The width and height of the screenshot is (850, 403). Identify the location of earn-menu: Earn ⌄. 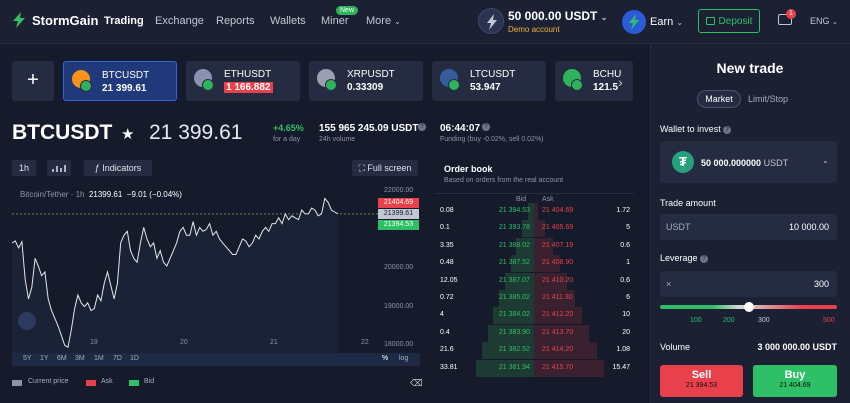
(666, 22).